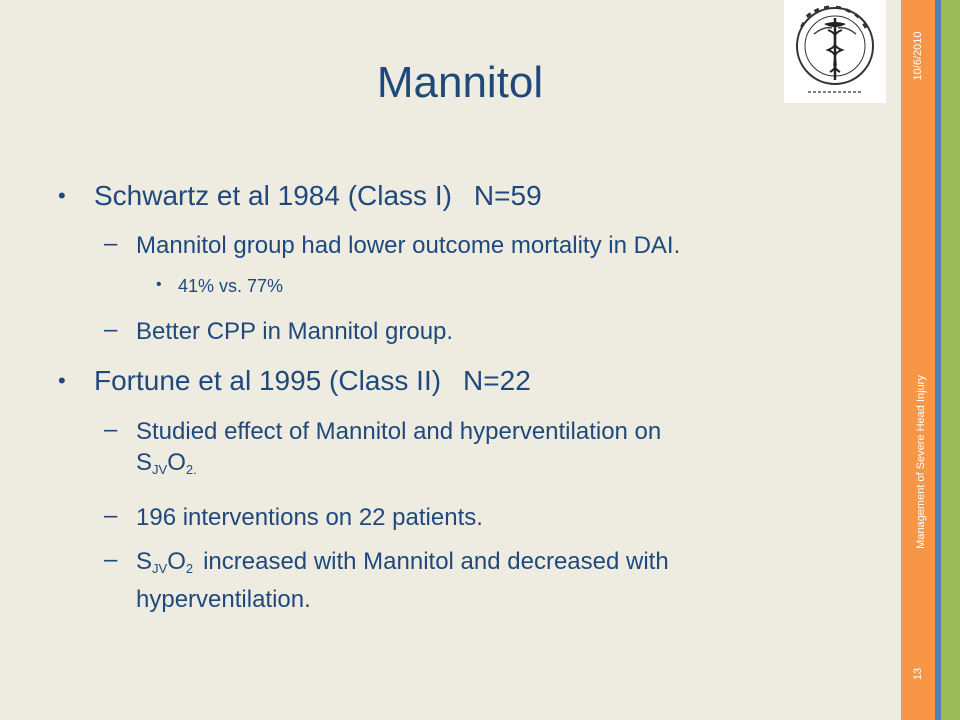  What do you see at coordinates (507, 195) in the screenshot?
I see `bullet-schwartz-n: N=59` at bounding box center [507, 195].